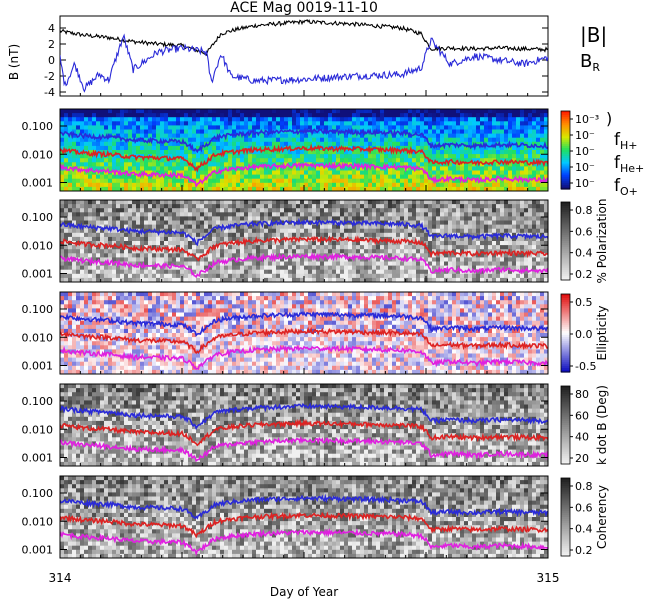 This screenshot has width=650, height=600. Describe the element at coordinates (304, 174) in the screenshot. I see `overlay-line-f-o` at that location.